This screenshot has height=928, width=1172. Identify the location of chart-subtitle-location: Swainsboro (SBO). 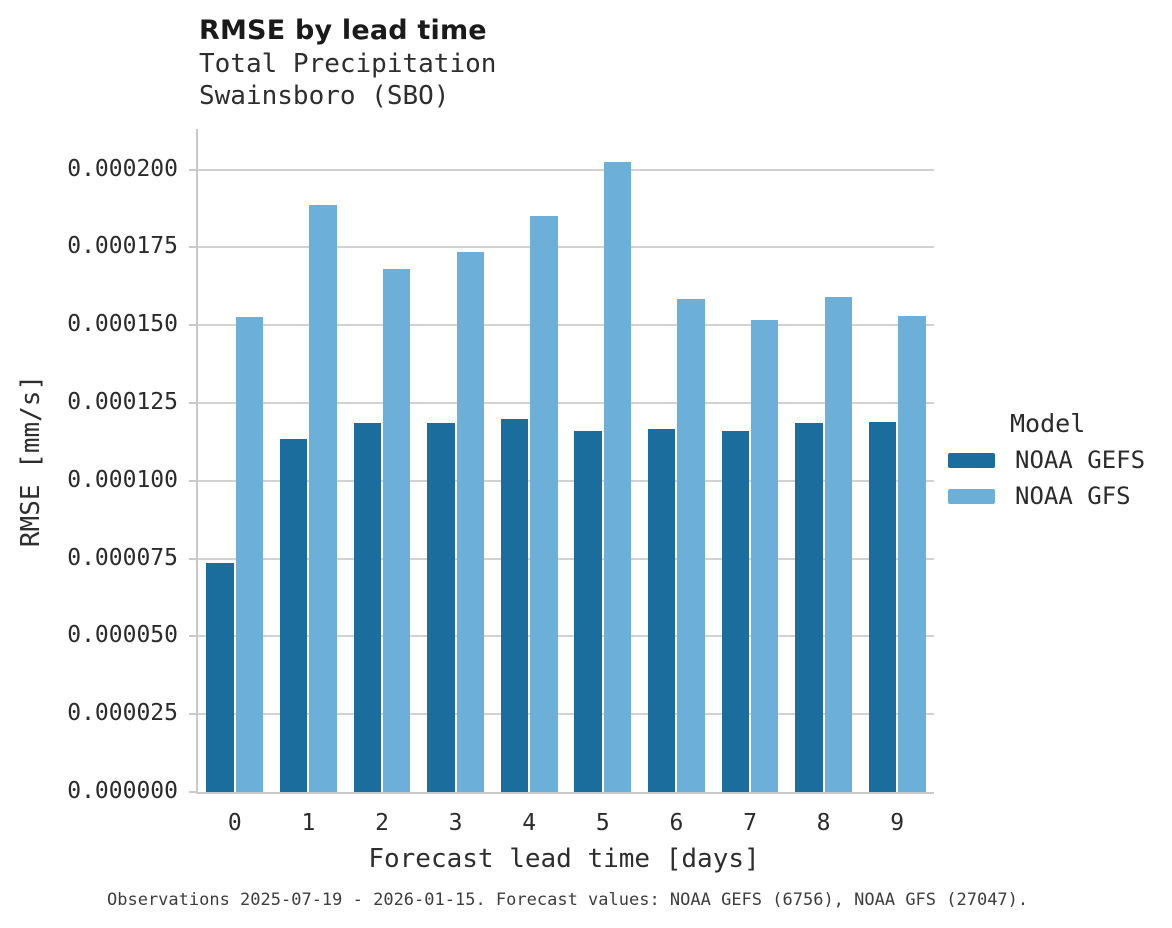
(324, 96).